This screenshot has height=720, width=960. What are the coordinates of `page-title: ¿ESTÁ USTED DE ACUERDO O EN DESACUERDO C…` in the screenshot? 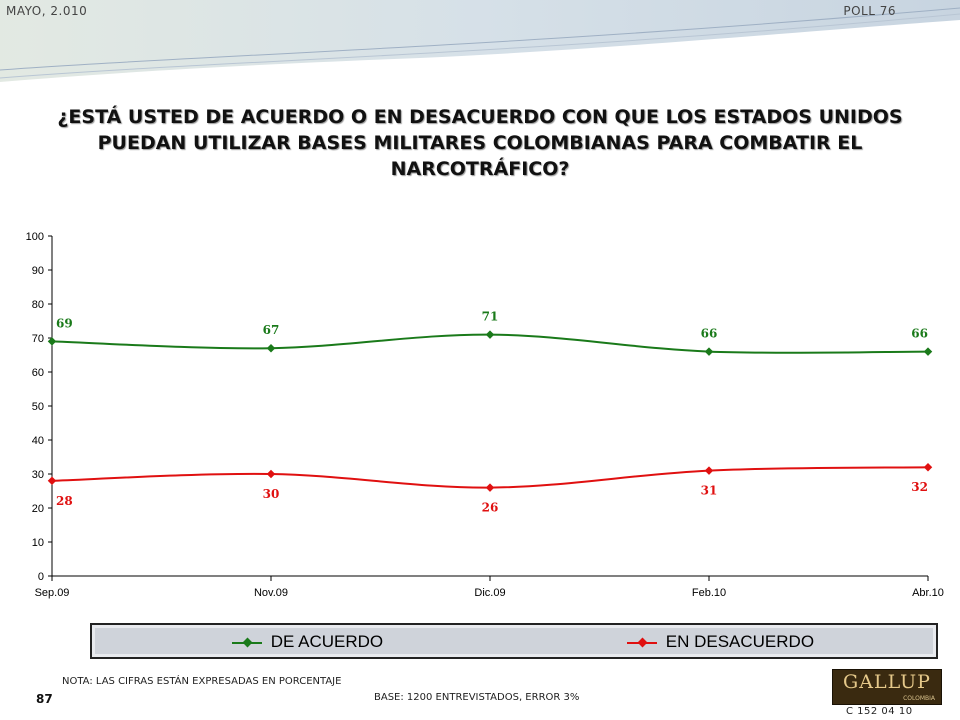 It's located at (480, 143).